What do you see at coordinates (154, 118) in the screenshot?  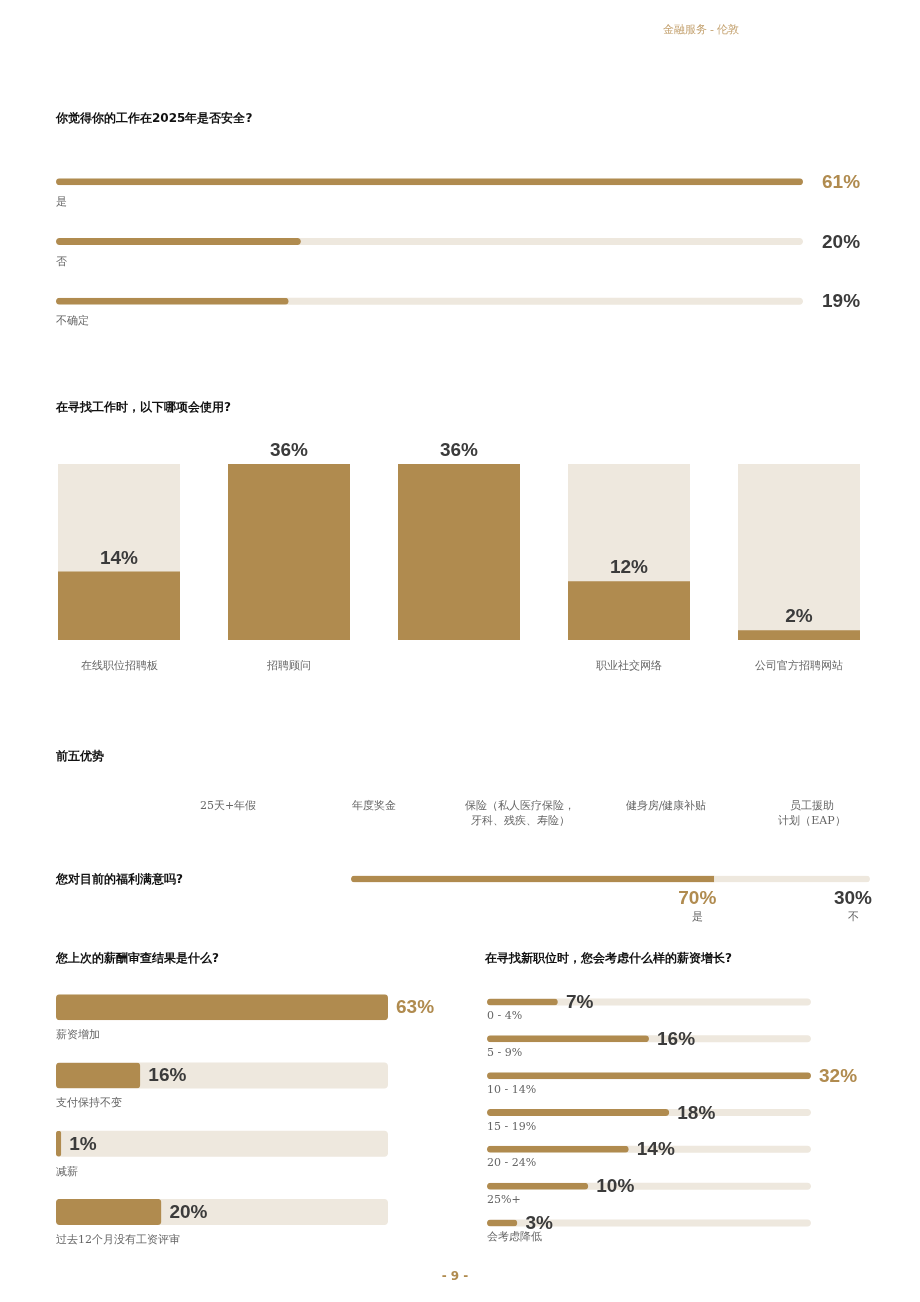 I see `chart-title: 你觉得你的工作在2025年是否安全?` at bounding box center [154, 118].